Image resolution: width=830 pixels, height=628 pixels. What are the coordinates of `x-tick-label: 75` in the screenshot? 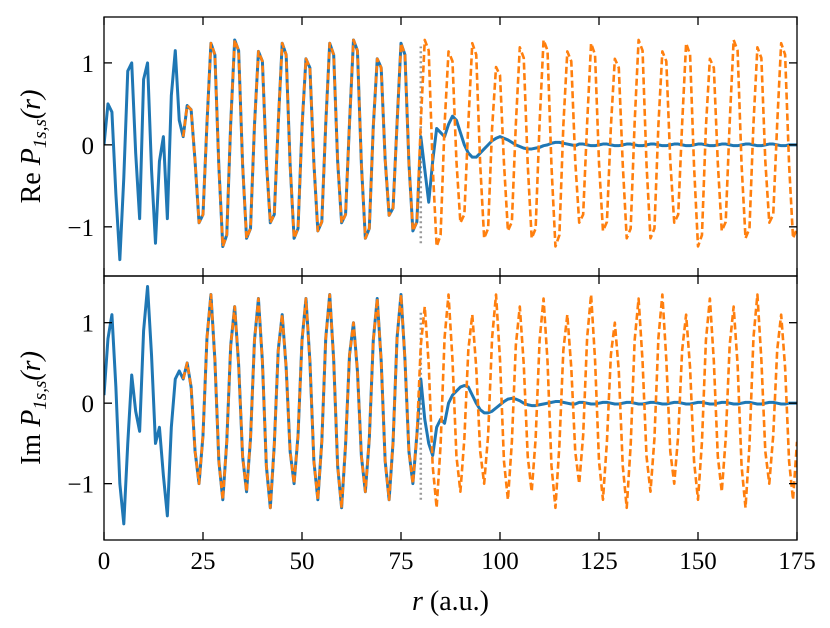 It's located at (401, 561).